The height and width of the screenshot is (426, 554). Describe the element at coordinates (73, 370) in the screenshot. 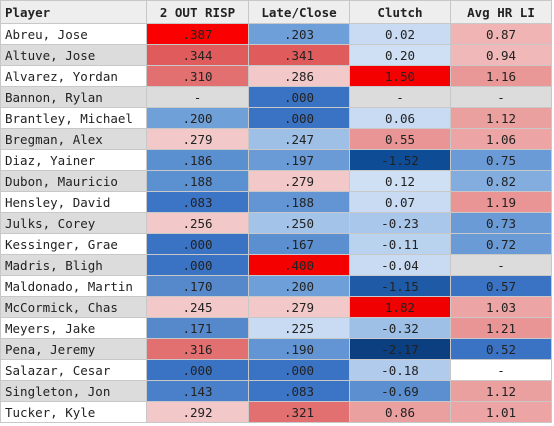

I see `player-name-cell: Salazar, Cesar` at that location.